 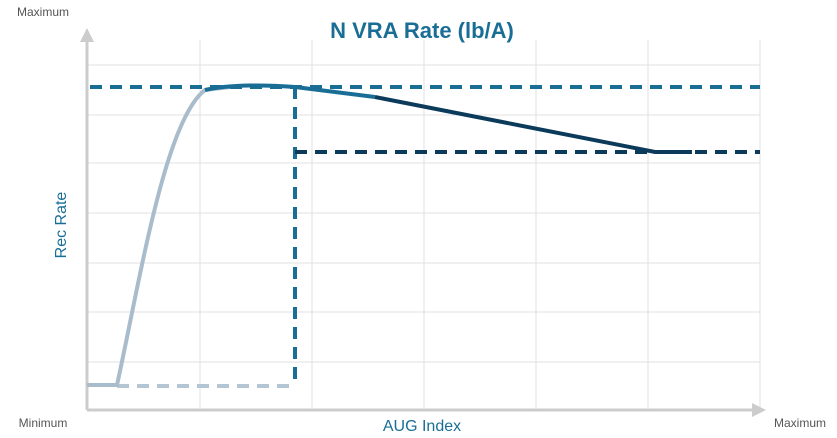 What do you see at coordinates (422, 426) in the screenshot?
I see `x-axis-label: AUG Index` at bounding box center [422, 426].